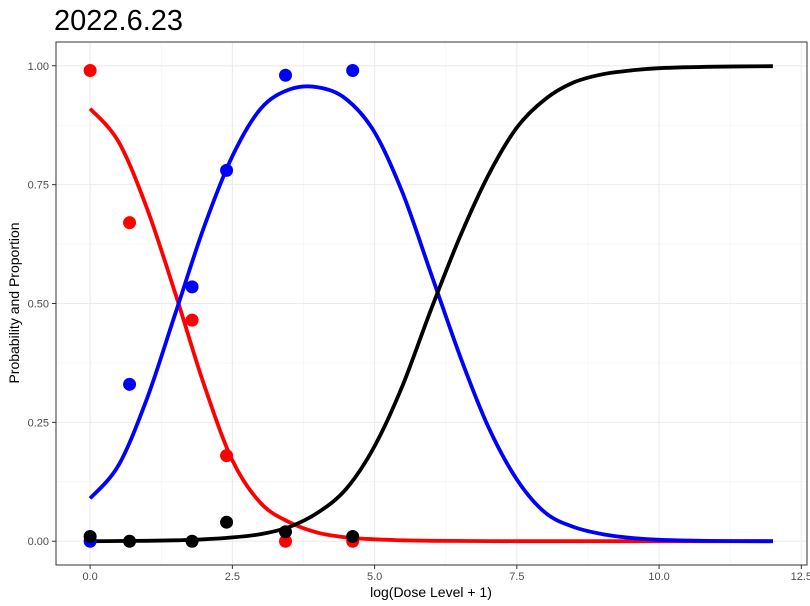 This screenshot has width=810, height=606. I want to click on chart-title: 2022.6.23, so click(118, 21).